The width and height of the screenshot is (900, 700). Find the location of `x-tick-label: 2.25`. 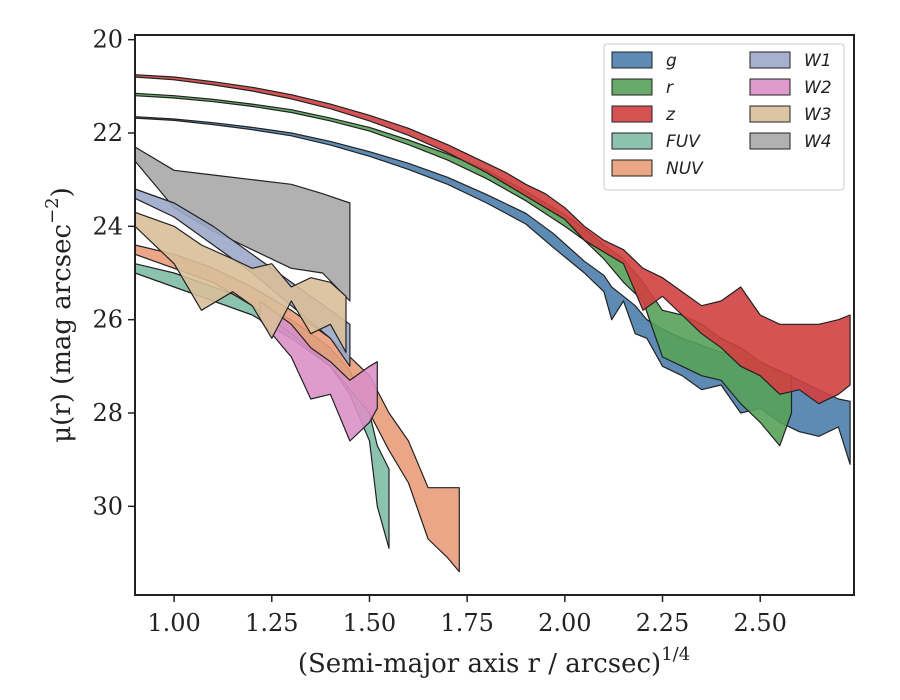

x-tick-label: 2.25 is located at coordinates (662, 623).